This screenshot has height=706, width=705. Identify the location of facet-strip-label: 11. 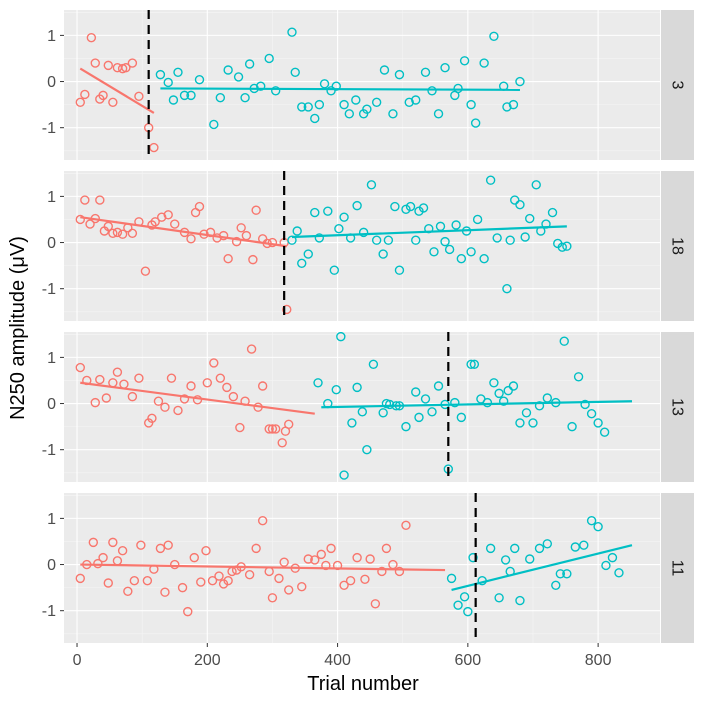
(677, 568).